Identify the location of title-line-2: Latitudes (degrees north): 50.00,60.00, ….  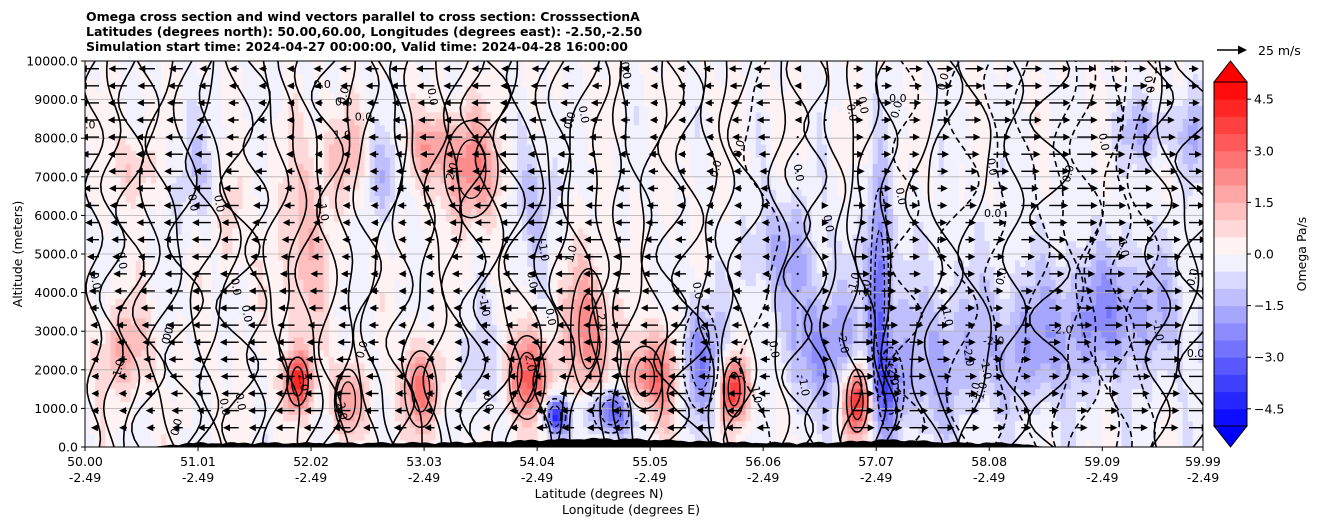
(364, 31).